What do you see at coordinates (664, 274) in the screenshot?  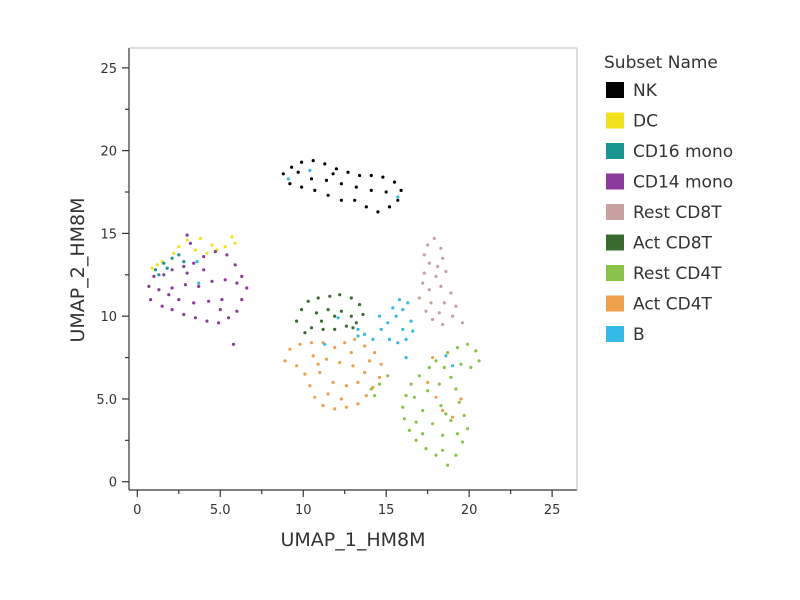 I see `legend-item: Rest CD4T` at bounding box center [664, 274].